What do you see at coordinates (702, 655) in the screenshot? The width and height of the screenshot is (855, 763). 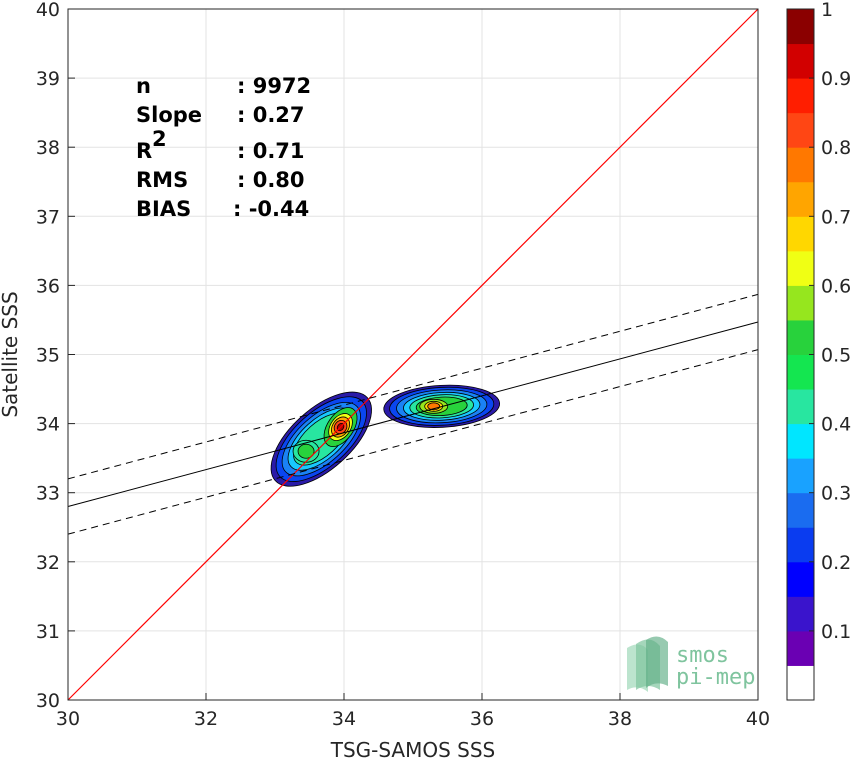 I see `logo-text-line1: smos` at bounding box center [702, 655].